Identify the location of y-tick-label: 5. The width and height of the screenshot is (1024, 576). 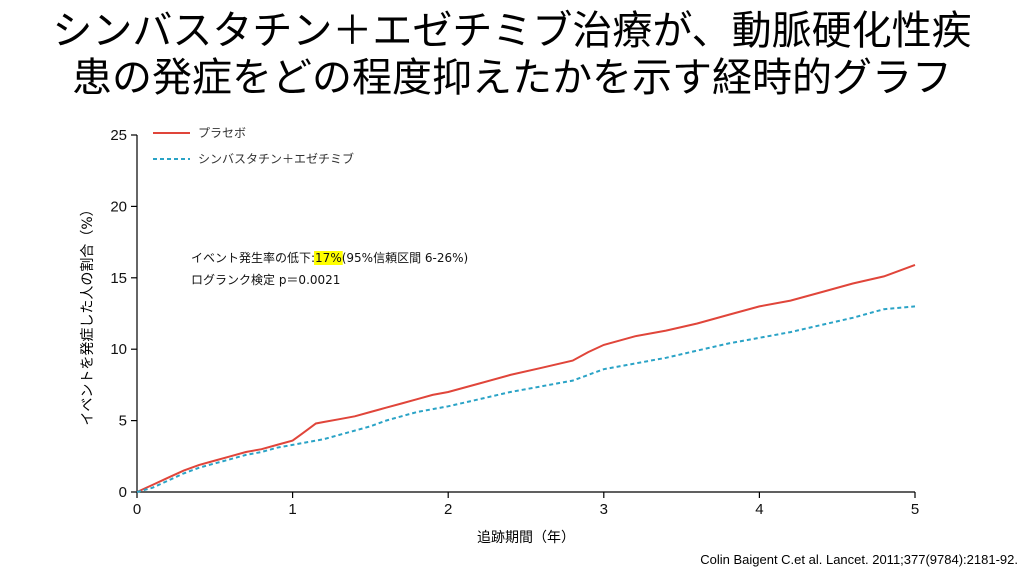
(123, 421).